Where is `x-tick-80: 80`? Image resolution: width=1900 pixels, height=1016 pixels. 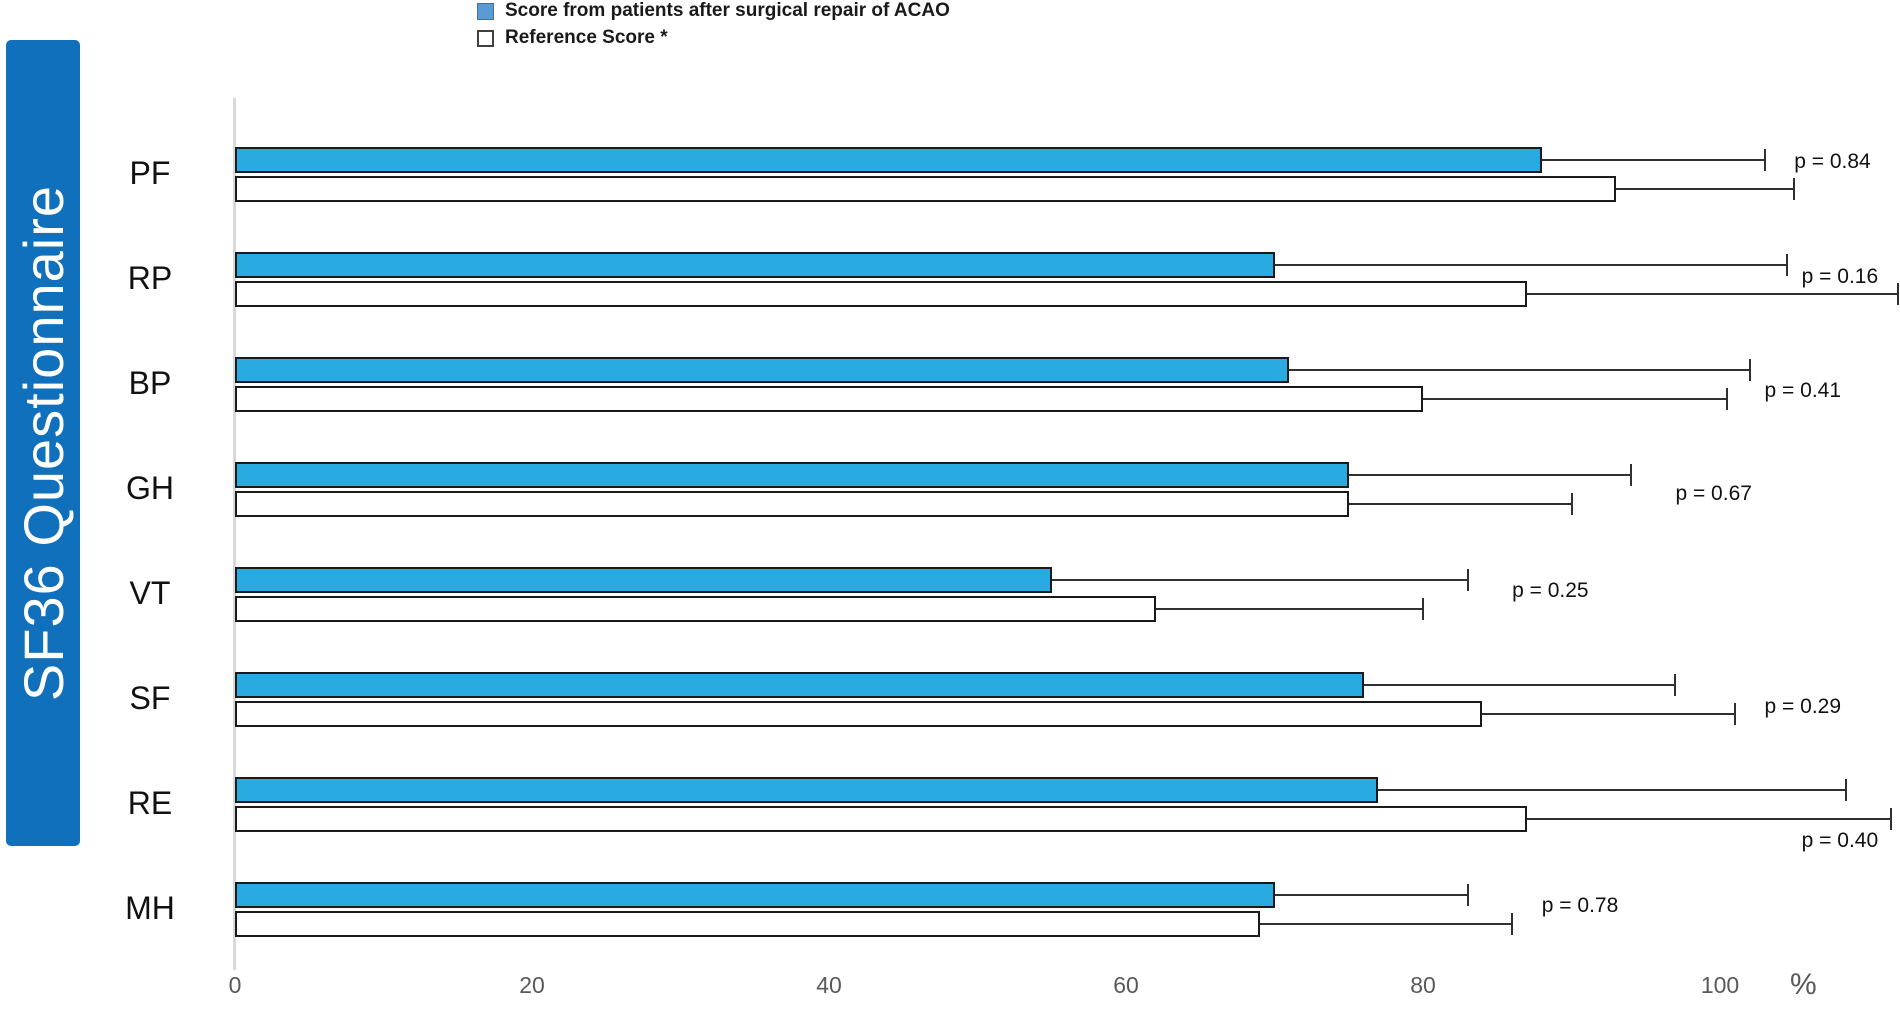 x-tick-80: 80 is located at coordinates (1423, 985).